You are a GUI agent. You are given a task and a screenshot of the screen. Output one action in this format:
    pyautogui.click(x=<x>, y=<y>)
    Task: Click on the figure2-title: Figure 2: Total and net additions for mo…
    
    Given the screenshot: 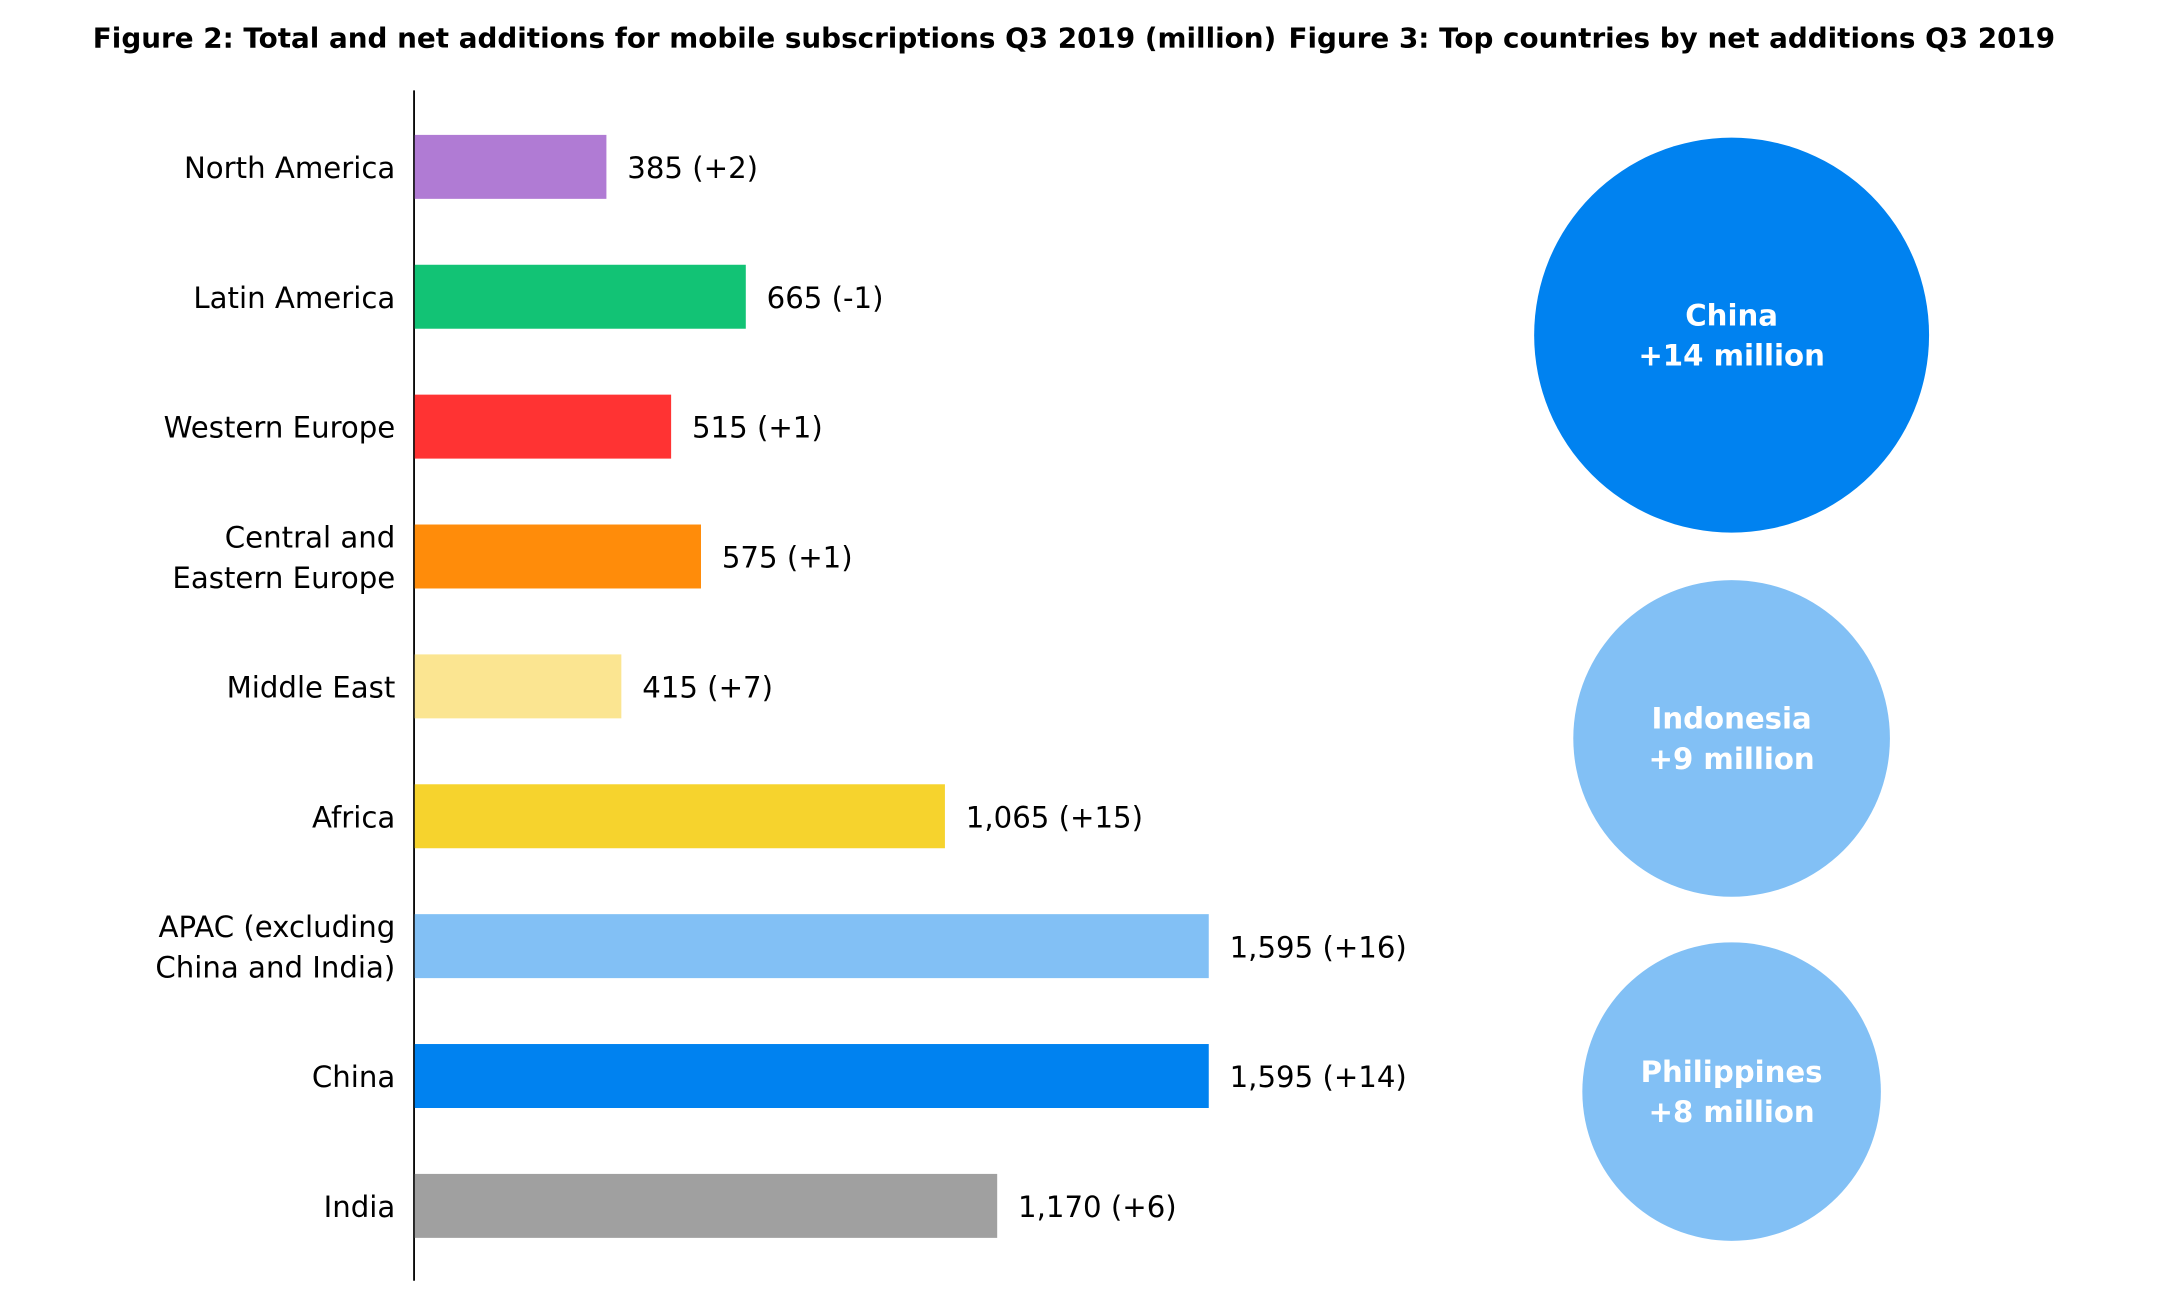 What is the action you would take?
    pyautogui.click(x=684, y=37)
    